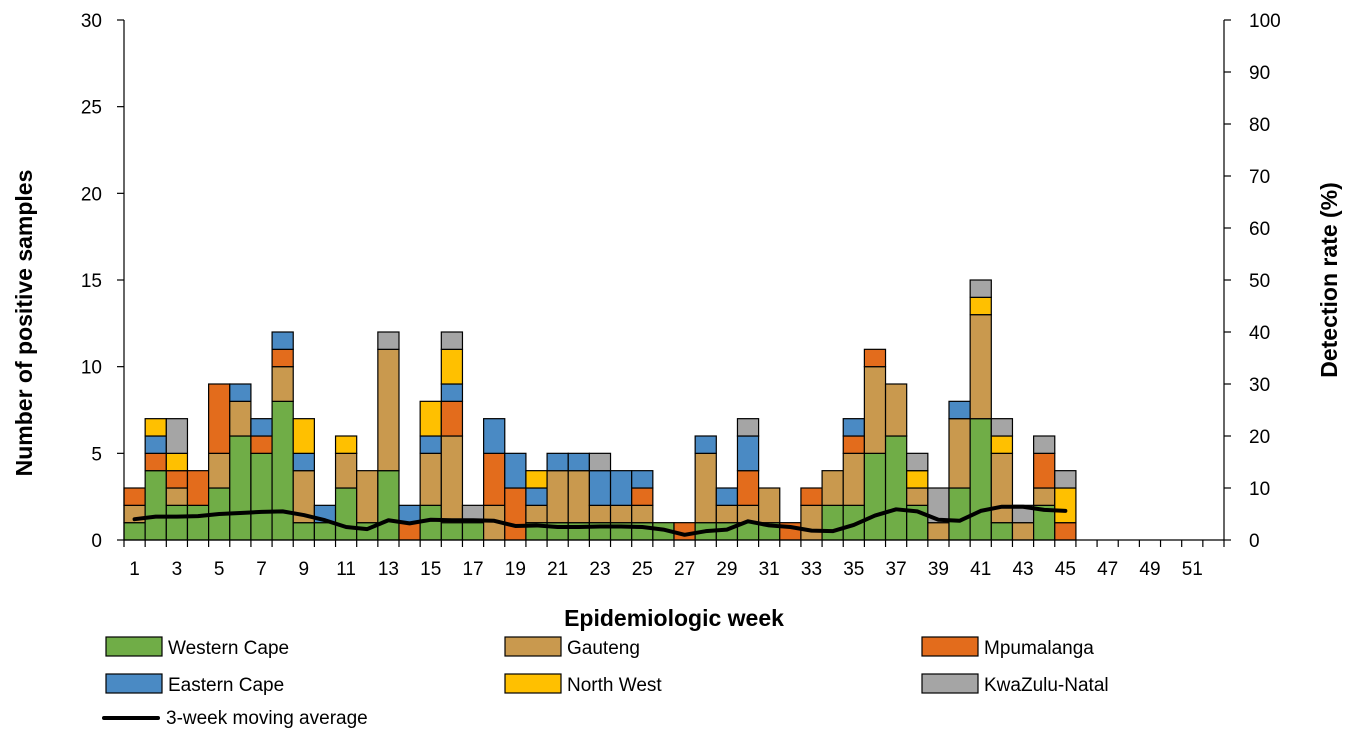 This screenshot has height=739, width=1359. What do you see at coordinates (430, 569) in the screenshot?
I see `x-tick-label: 15` at bounding box center [430, 569].